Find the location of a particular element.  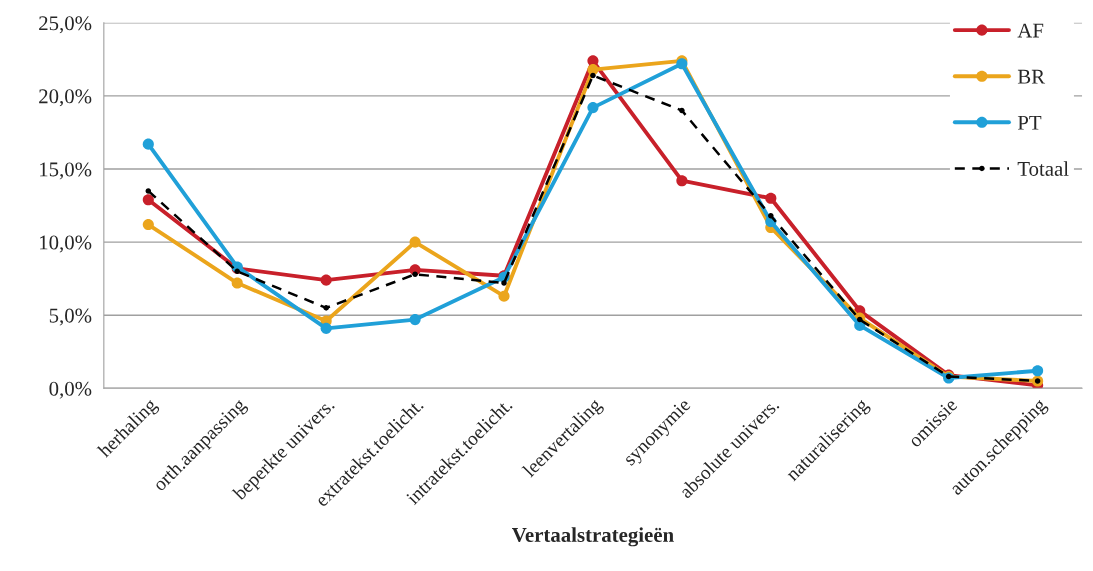

legend-label: AF is located at coordinates (1030, 30).